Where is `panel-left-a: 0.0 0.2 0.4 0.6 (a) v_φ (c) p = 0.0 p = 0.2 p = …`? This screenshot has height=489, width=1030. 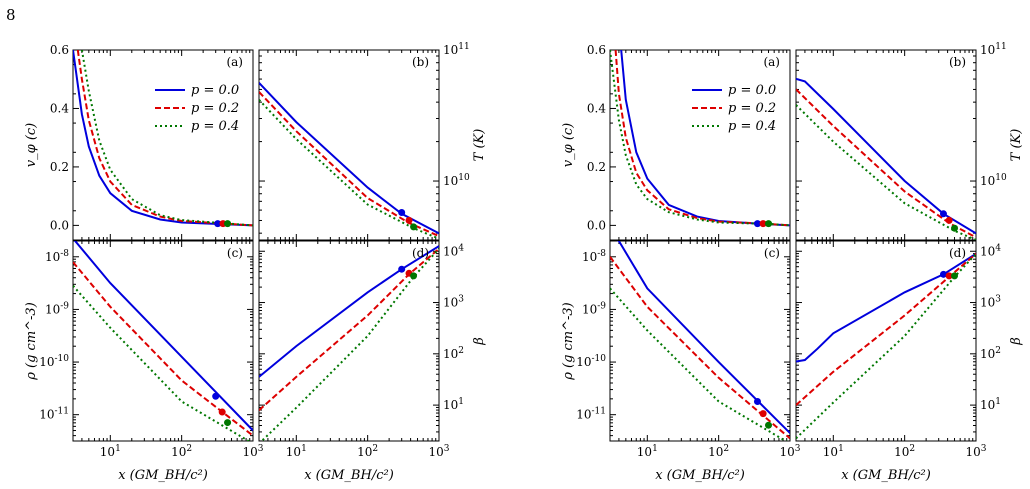
panel-left-a: 0.0 0.2 0.4 0.6 (a) v_φ (c) p = 0.0 p = 0.2 p = … is located at coordinates (139, 142).